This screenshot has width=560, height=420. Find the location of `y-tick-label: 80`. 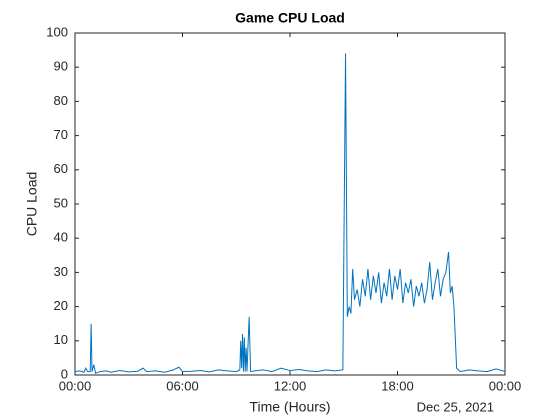

y-tick-label: 80 is located at coordinates (61, 100).